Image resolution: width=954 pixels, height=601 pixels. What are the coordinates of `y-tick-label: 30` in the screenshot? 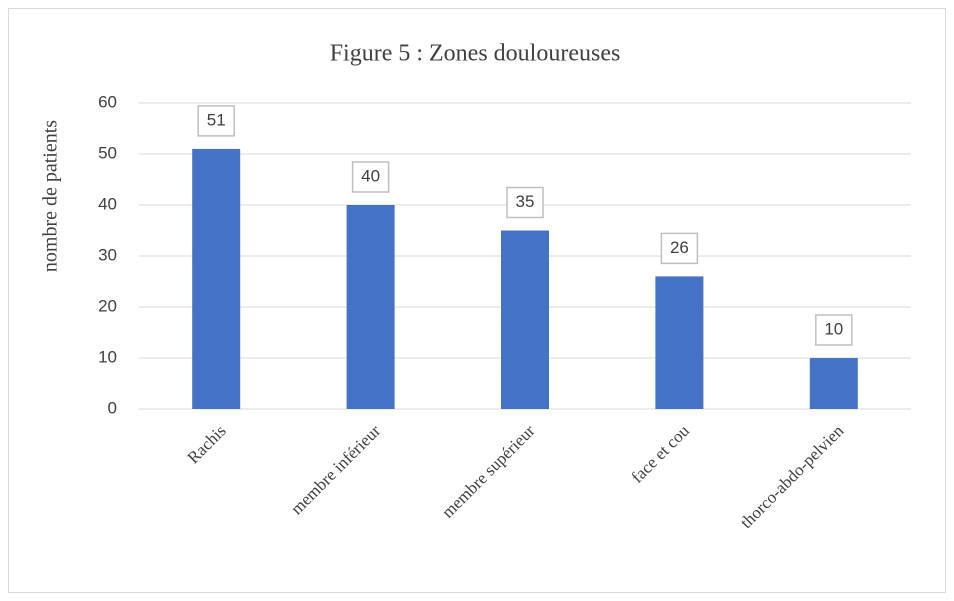 It's located at (107, 254).